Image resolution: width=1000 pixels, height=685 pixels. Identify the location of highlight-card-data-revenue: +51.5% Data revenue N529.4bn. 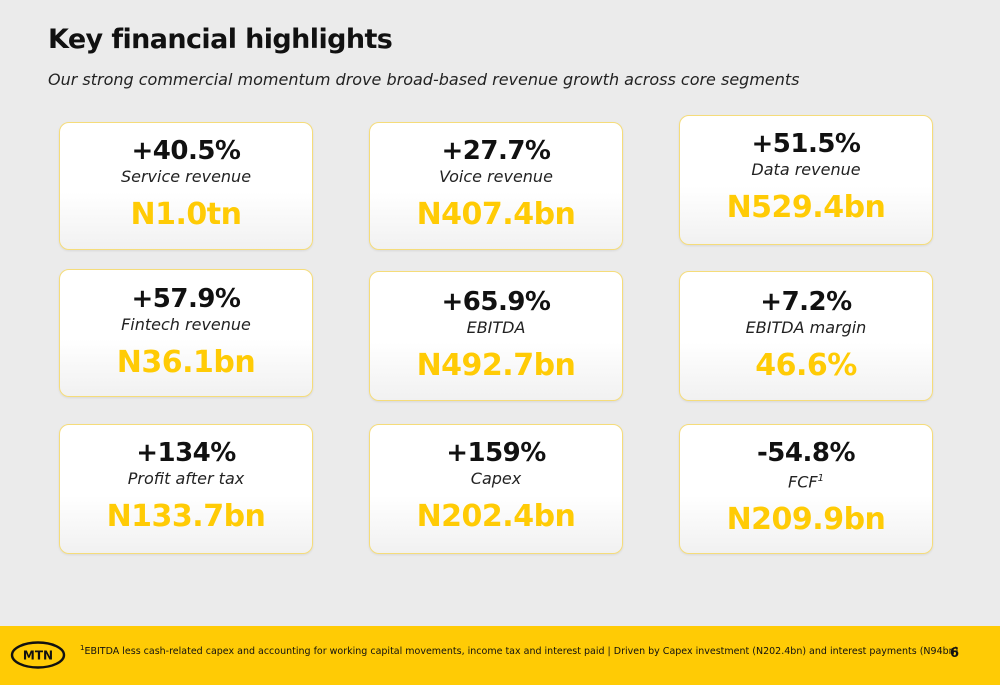
(806, 180).